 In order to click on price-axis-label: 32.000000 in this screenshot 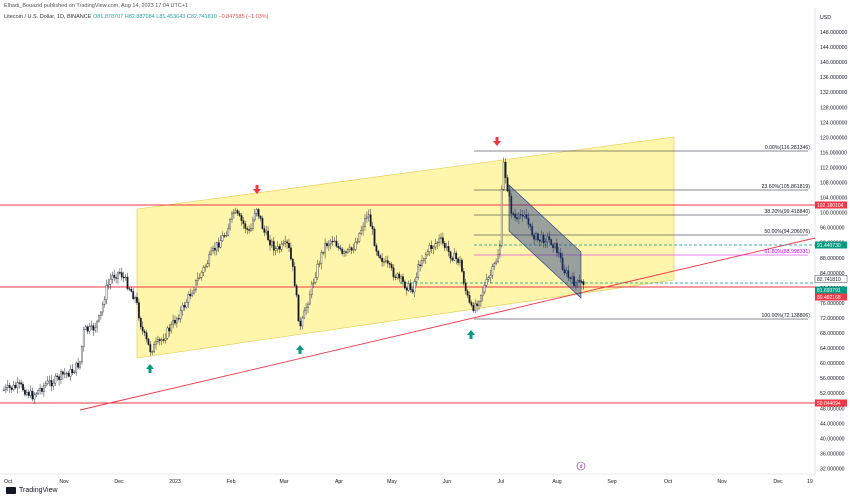, I will do `click(832, 469)`.